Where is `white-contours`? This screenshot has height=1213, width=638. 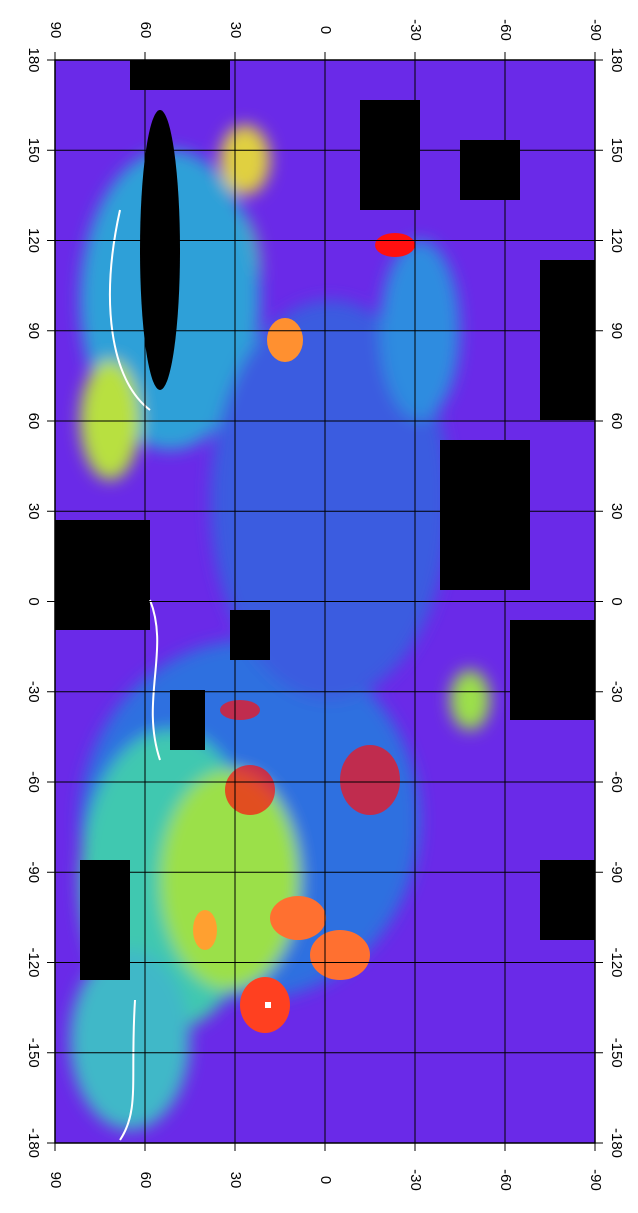
white-contours is located at coordinates (135, 675).